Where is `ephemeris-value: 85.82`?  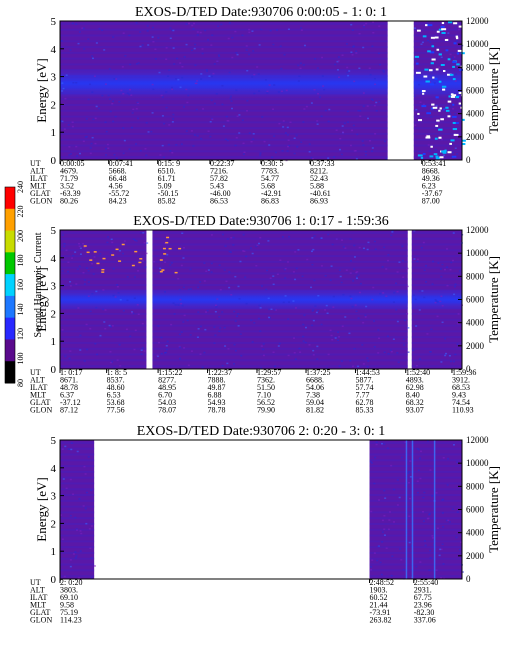
ephemeris-value: 85.82 is located at coordinates (167, 201).